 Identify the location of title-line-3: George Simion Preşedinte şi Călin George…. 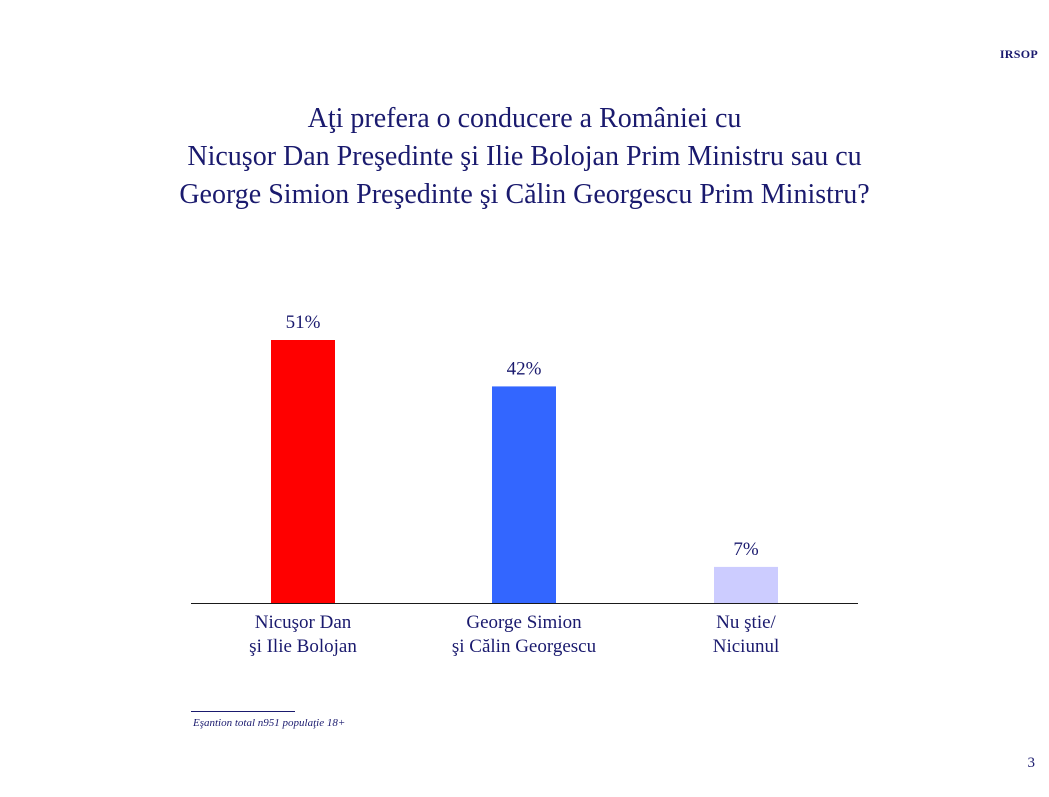
(524, 194).